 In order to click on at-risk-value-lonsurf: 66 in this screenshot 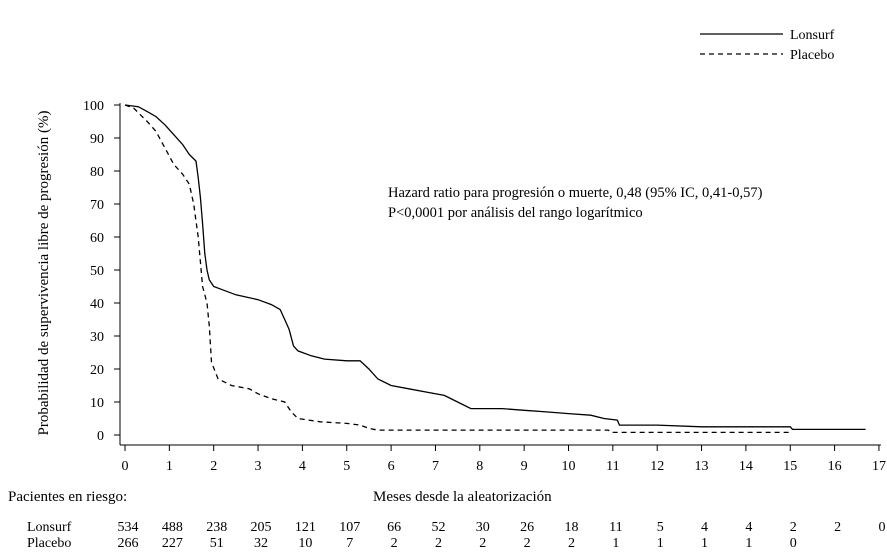, I will do `click(394, 527)`.